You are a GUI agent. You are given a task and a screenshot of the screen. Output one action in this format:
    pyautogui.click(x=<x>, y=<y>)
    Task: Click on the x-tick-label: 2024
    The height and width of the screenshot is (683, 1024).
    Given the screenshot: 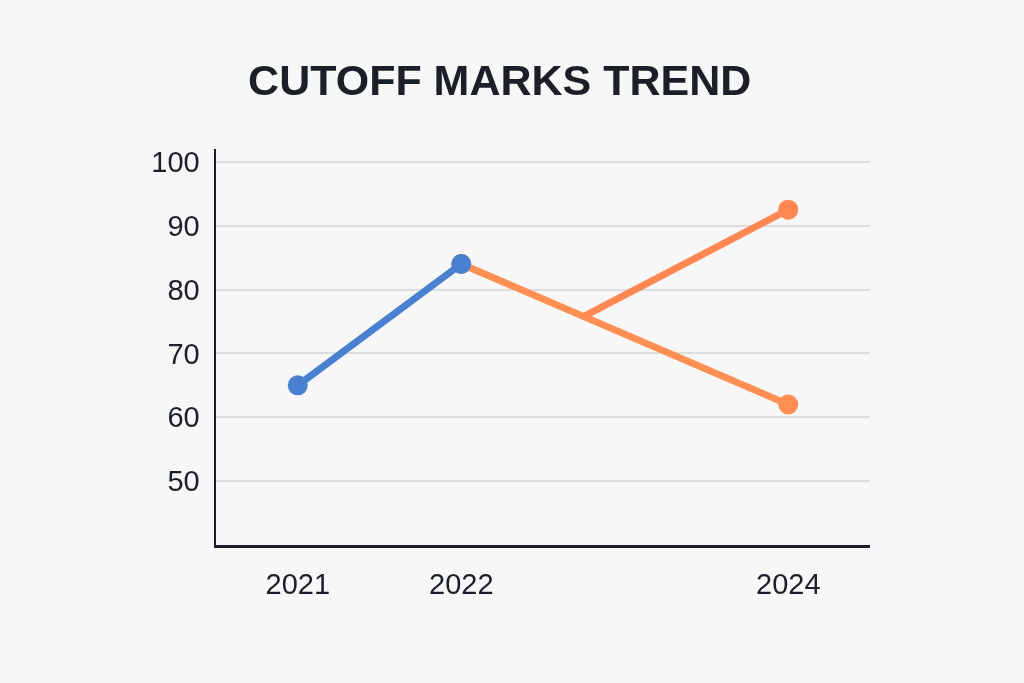 What is the action you would take?
    pyautogui.click(x=788, y=584)
    